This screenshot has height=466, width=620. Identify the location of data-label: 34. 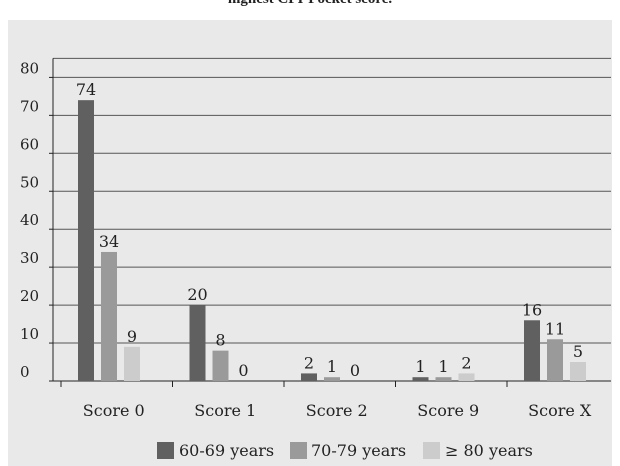
(109, 241).